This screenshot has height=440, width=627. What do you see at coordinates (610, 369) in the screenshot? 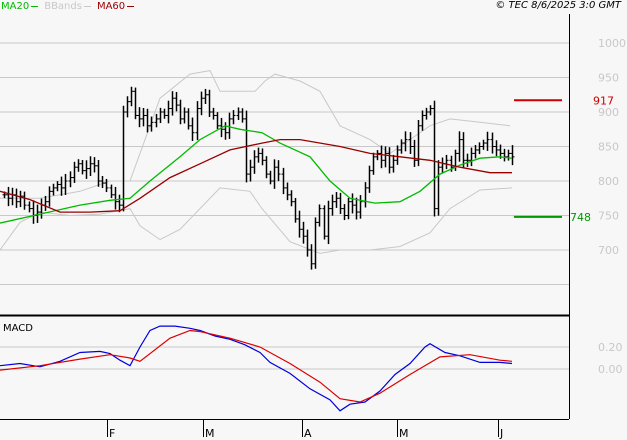
I see `macd-y-tick-label: 0.00` at bounding box center [610, 369].